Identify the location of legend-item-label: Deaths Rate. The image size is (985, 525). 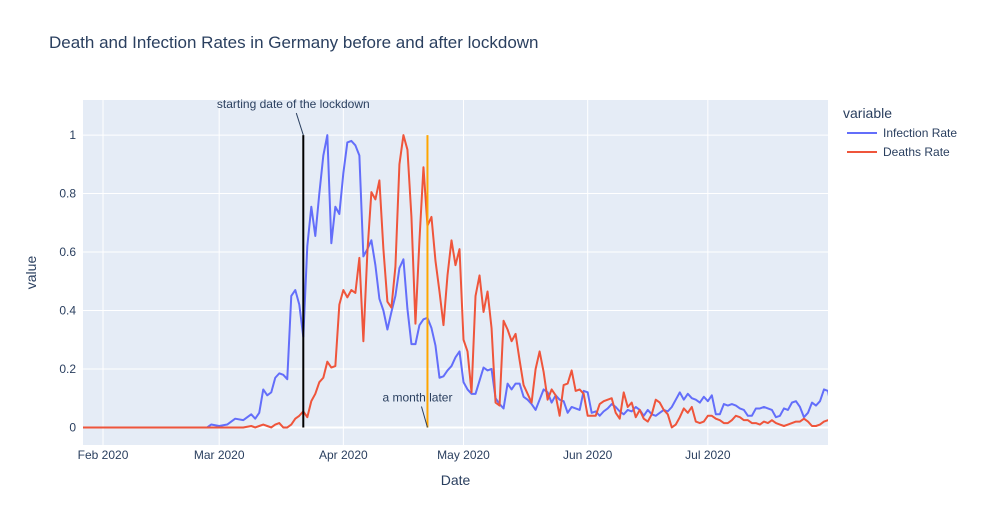
(916, 152).